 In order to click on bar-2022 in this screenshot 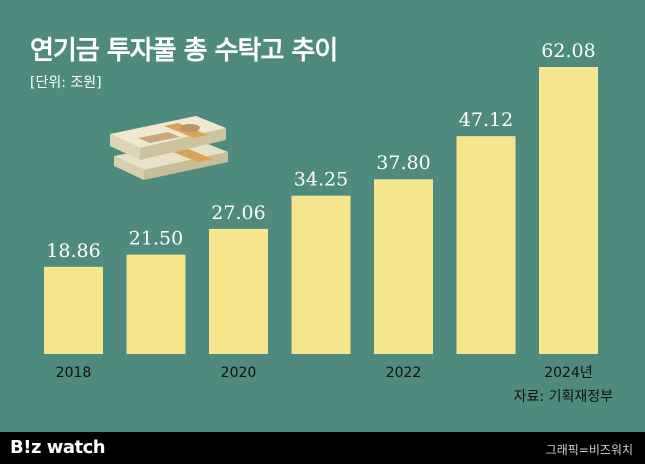, I will do `click(403, 266)`.